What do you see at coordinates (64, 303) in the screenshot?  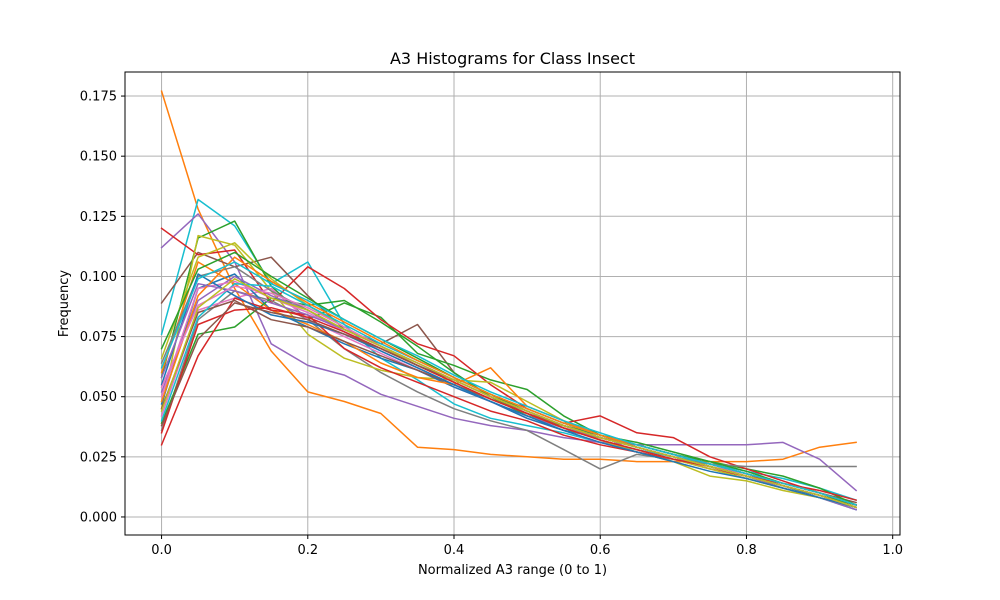 I see `y-axis-label: Frequency` at bounding box center [64, 303].